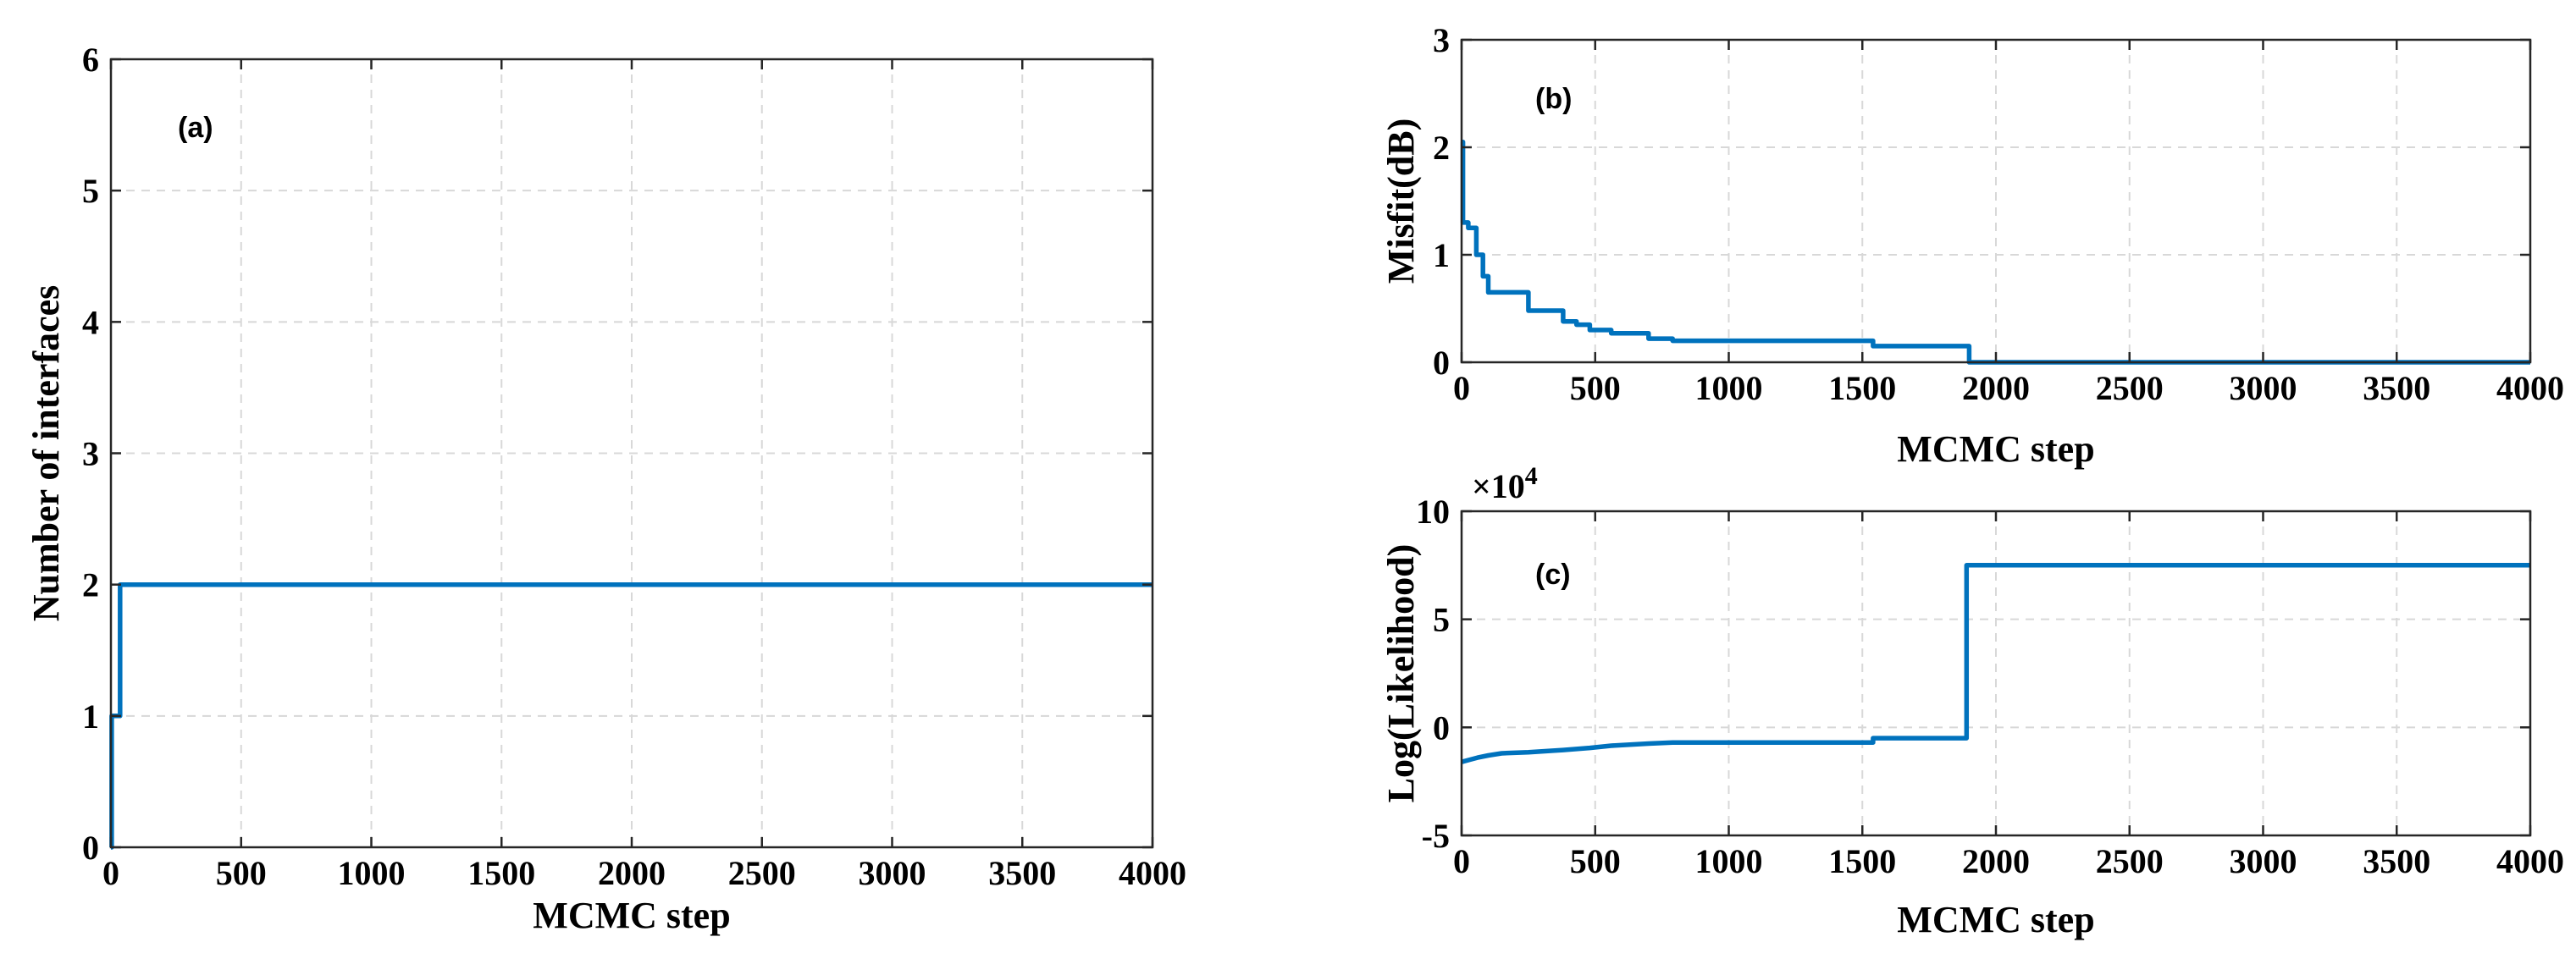 The width and height of the screenshot is (2576, 970). I want to click on y-tick-label: 6, so click(90, 60).